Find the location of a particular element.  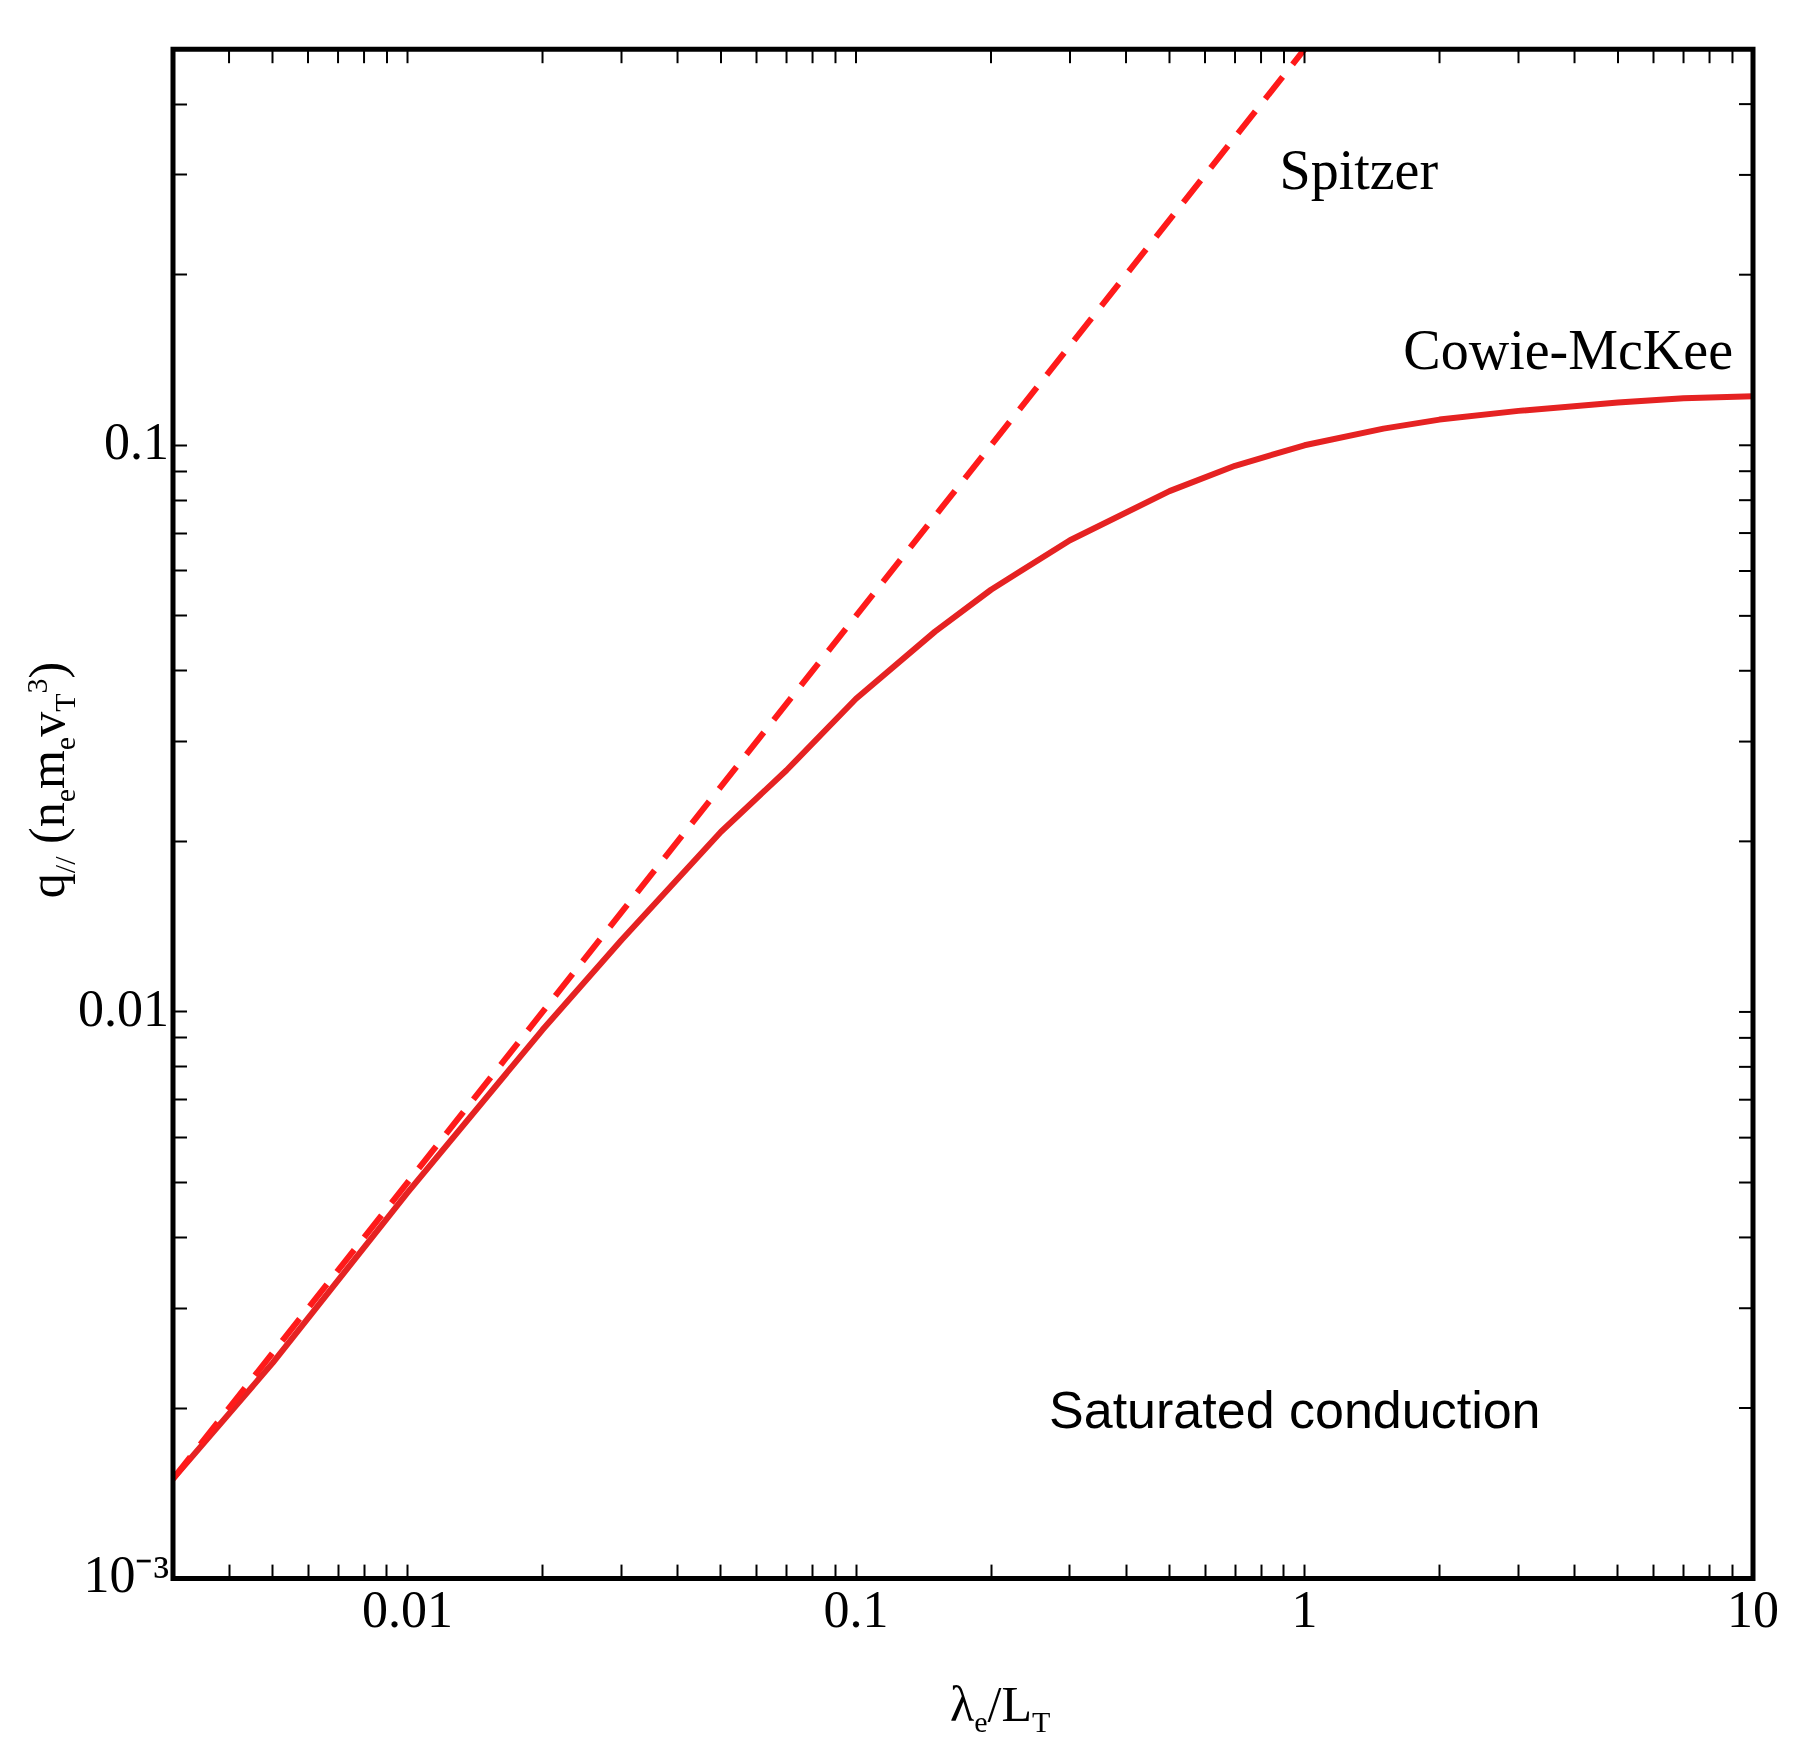

y-tick-label: 0.01 is located at coordinates (123, 1008).